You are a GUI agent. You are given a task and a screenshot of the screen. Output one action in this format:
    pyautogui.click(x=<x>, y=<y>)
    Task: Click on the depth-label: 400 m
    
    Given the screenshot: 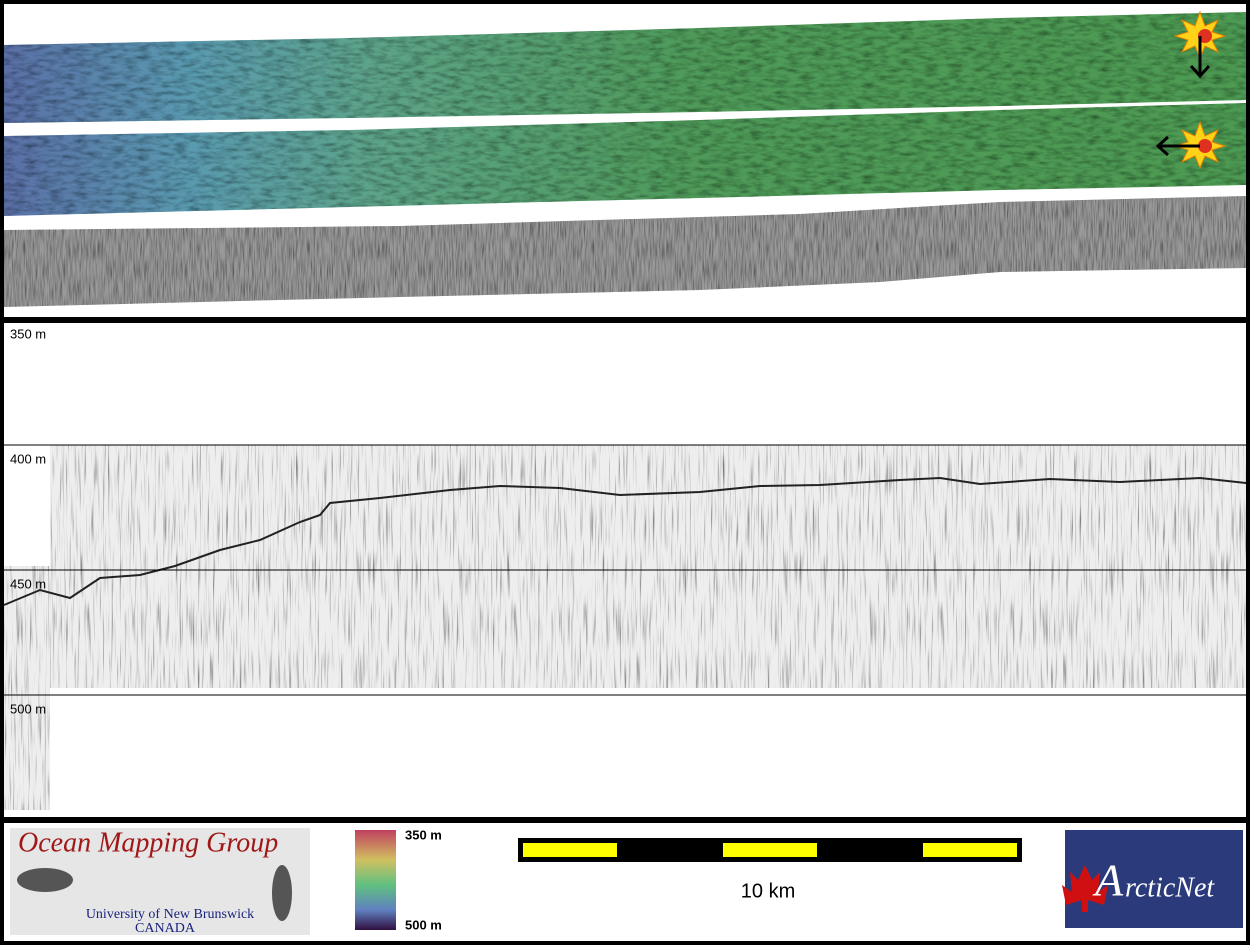 What is the action you would take?
    pyautogui.click(x=28, y=458)
    